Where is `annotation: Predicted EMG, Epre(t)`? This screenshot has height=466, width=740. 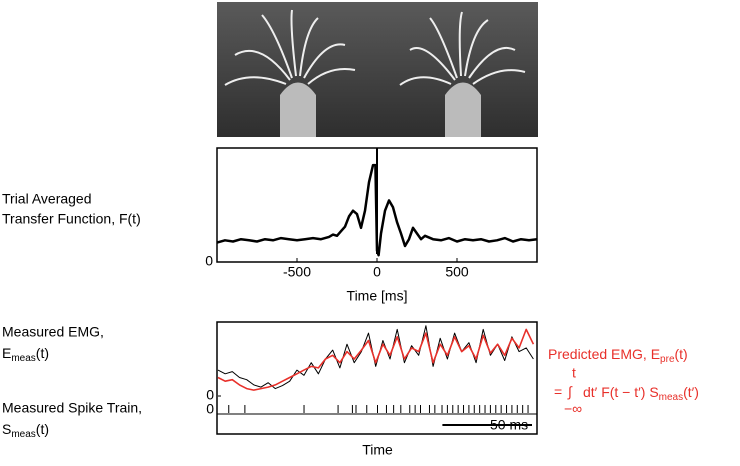
annotation: Predicted EMG, Epre(t) is located at coordinates (618, 355).